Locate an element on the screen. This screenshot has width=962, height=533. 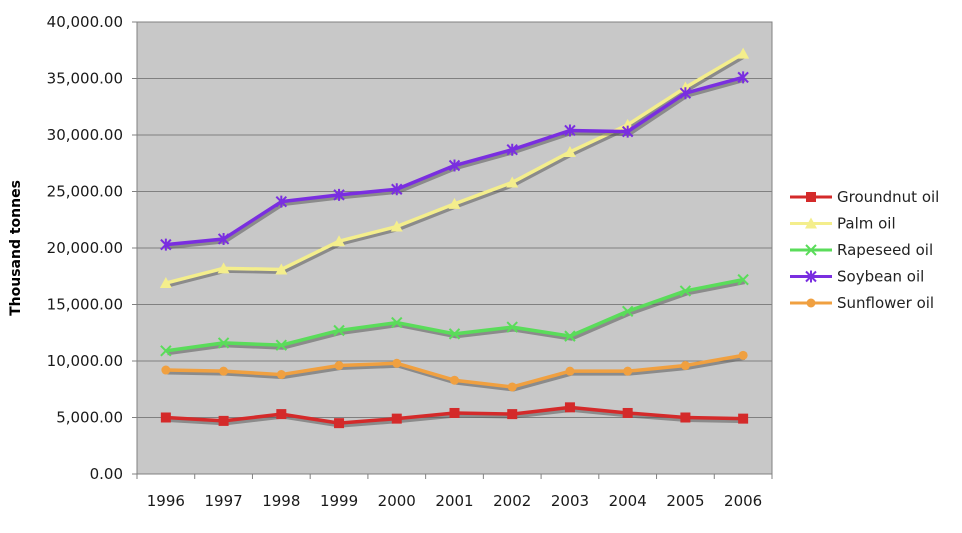
y-tick-label: 20,000.00 is located at coordinates (85, 248).